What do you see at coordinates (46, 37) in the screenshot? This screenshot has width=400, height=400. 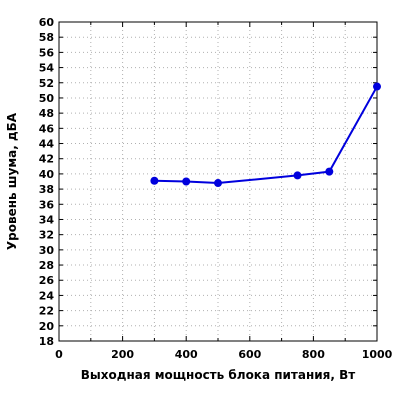 I see `y-tick-label: 58` at bounding box center [46, 37].